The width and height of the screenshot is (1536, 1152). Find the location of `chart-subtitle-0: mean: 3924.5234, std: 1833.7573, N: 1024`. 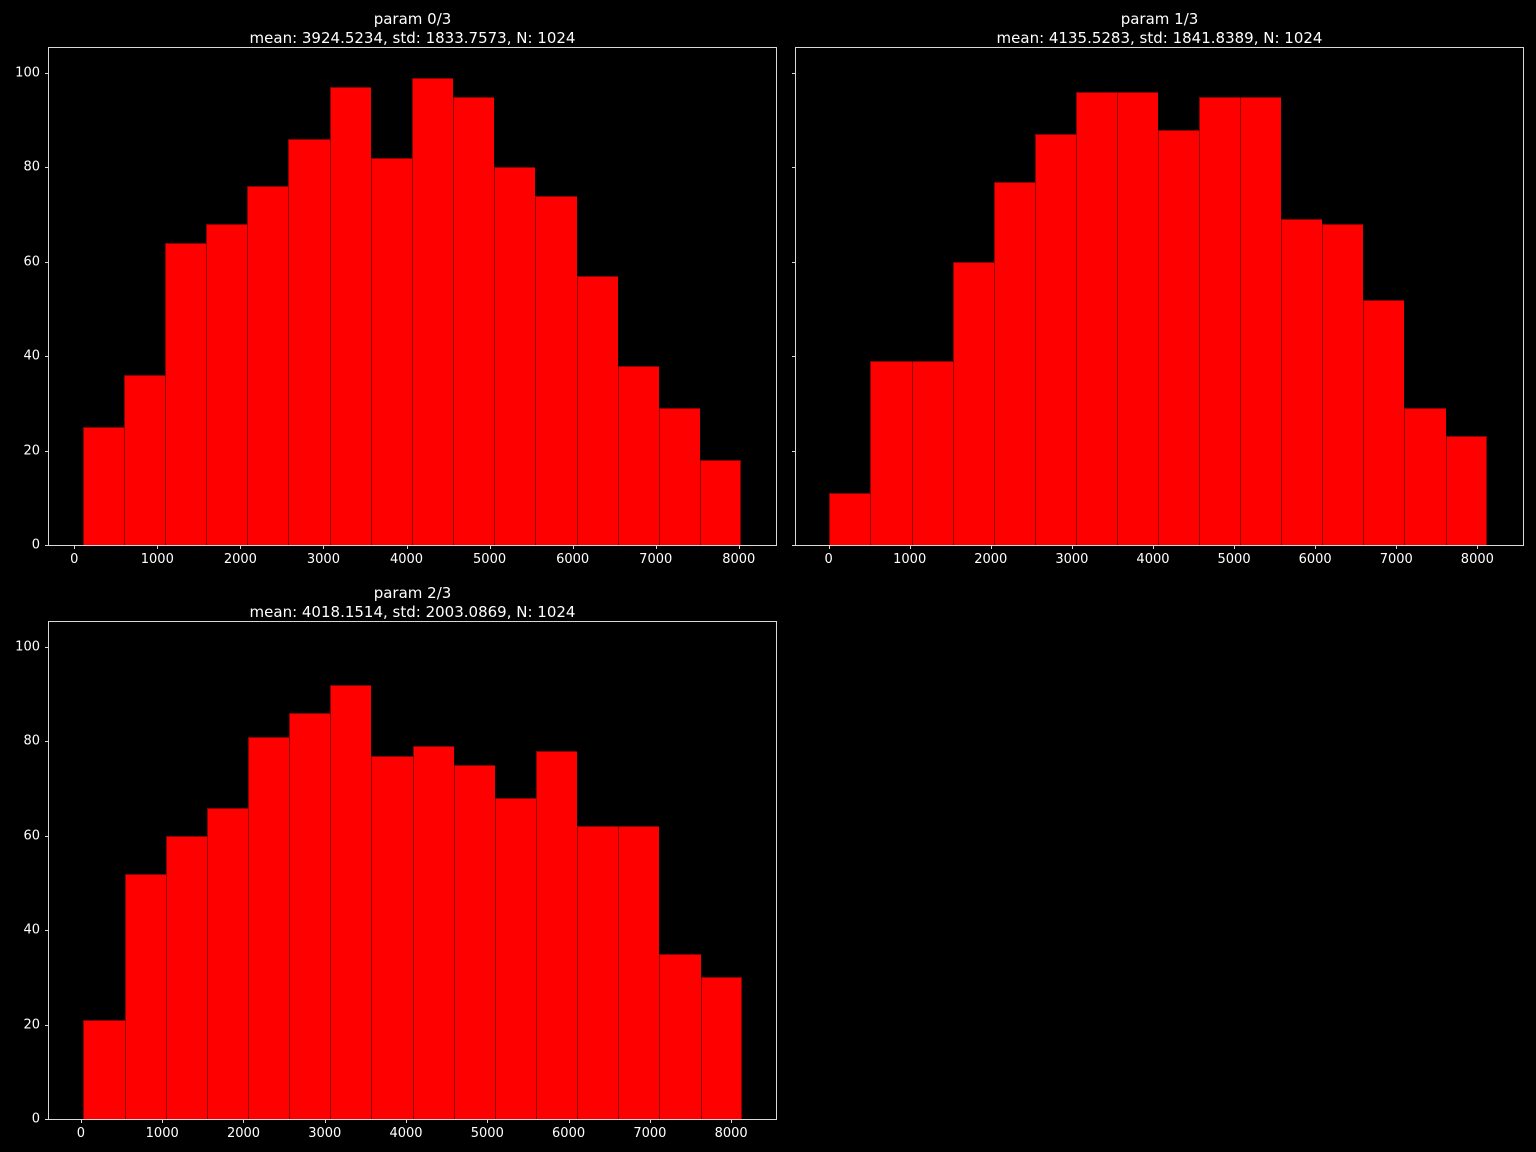

chart-subtitle-0: mean: 3924.5234, std: 1833.7573, N: 1024 is located at coordinates (412, 38).